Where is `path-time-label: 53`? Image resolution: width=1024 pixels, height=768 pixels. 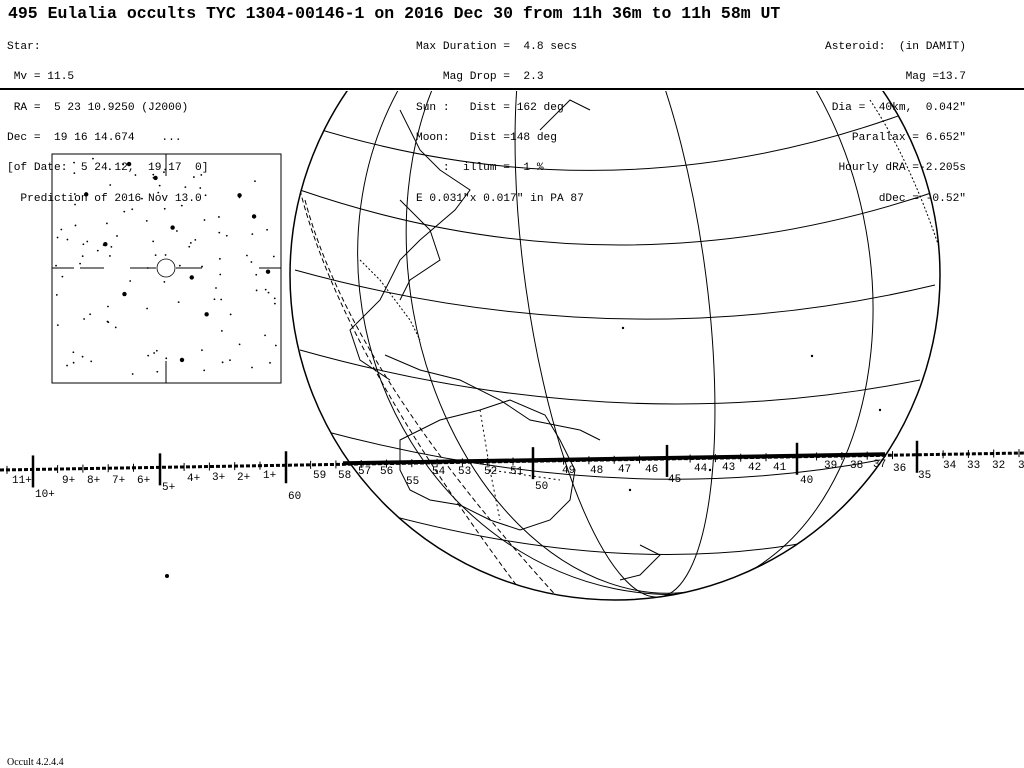
path-time-label: 53 is located at coordinates (464, 472).